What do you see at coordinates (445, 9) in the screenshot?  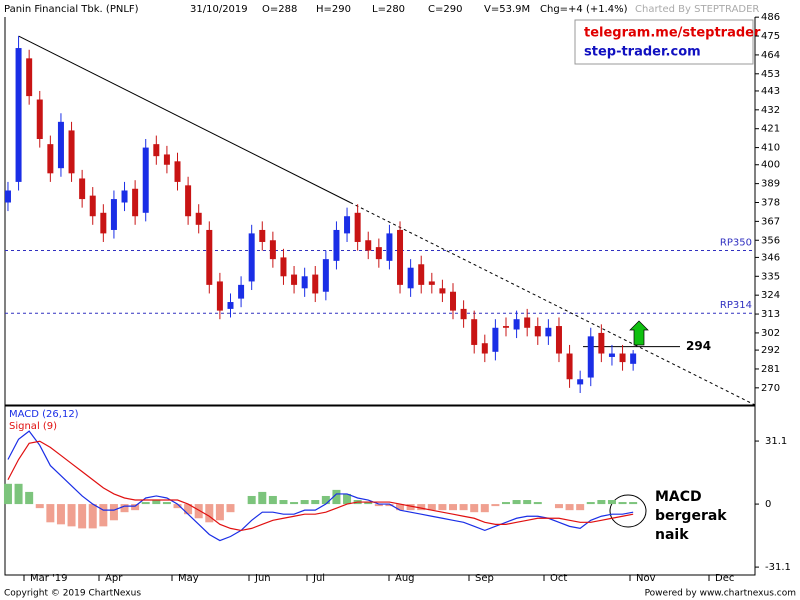 I see `close: C=290` at bounding box center [445, 9].